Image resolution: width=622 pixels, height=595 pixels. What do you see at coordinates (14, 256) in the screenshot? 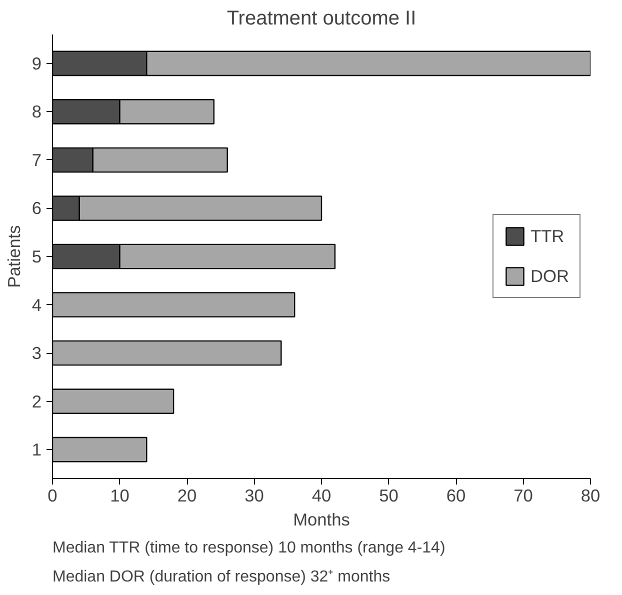
I see `y-axis-title: Patients` at bounding box center [14, 256].